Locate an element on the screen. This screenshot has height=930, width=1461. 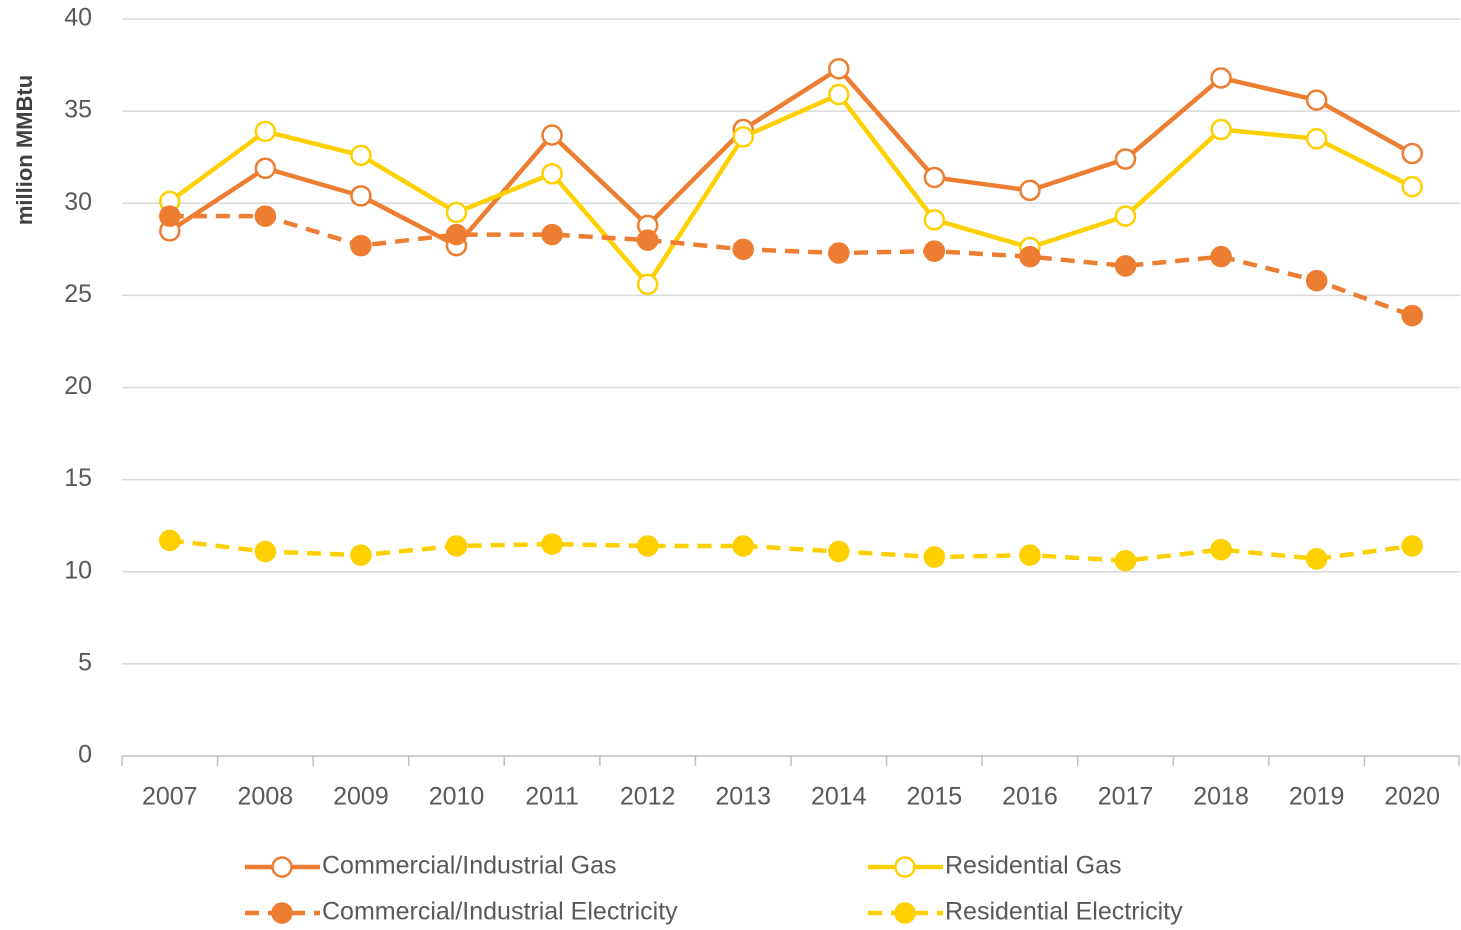
x-tick-label: 2007 is located at coordinates (170, 797).